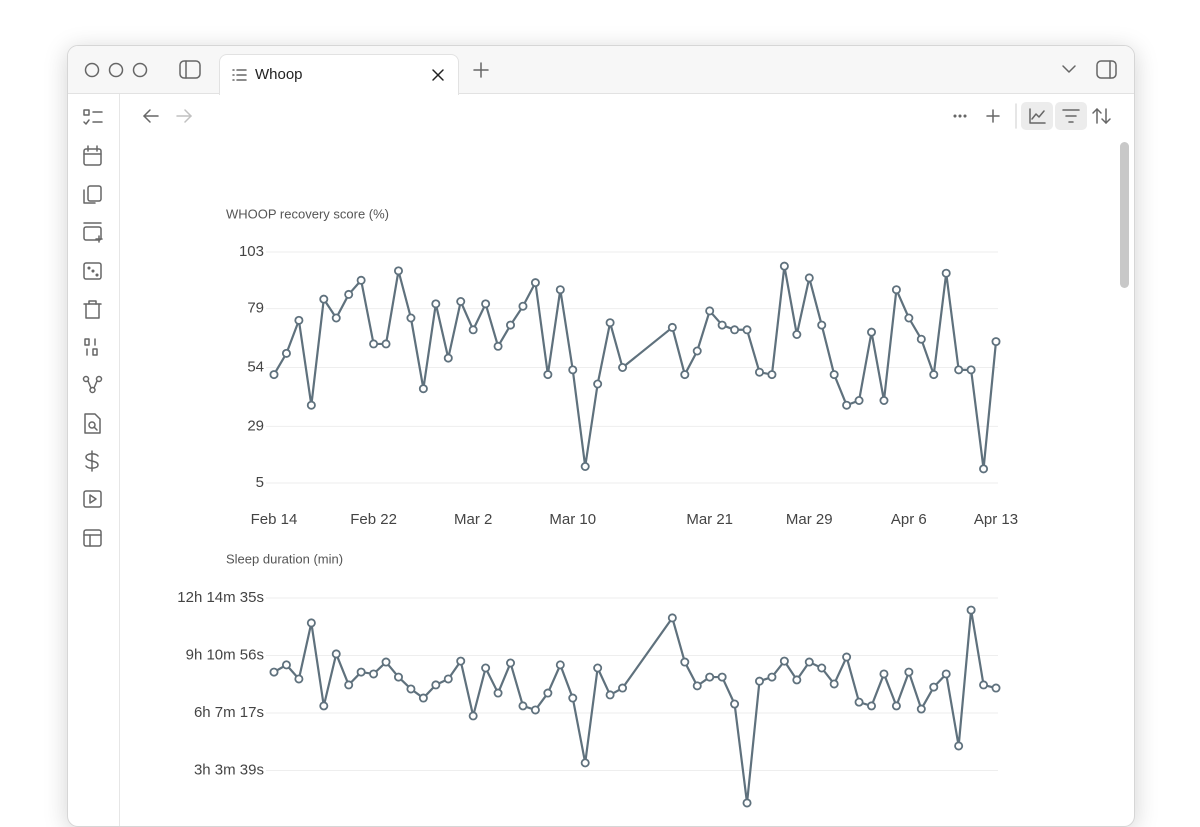  I want to click on trash-icon, so click(92, 309).